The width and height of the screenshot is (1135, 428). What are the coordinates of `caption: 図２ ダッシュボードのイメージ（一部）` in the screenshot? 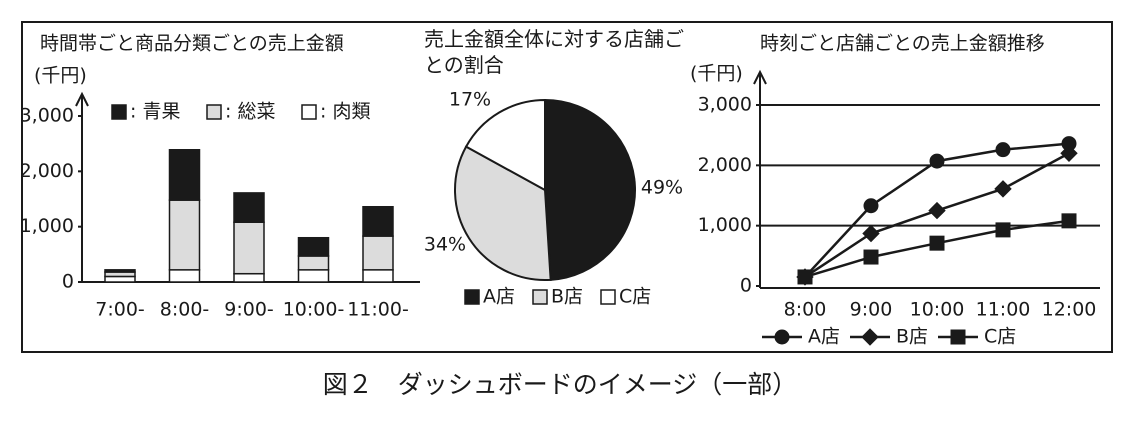 It's located at (560, 384).